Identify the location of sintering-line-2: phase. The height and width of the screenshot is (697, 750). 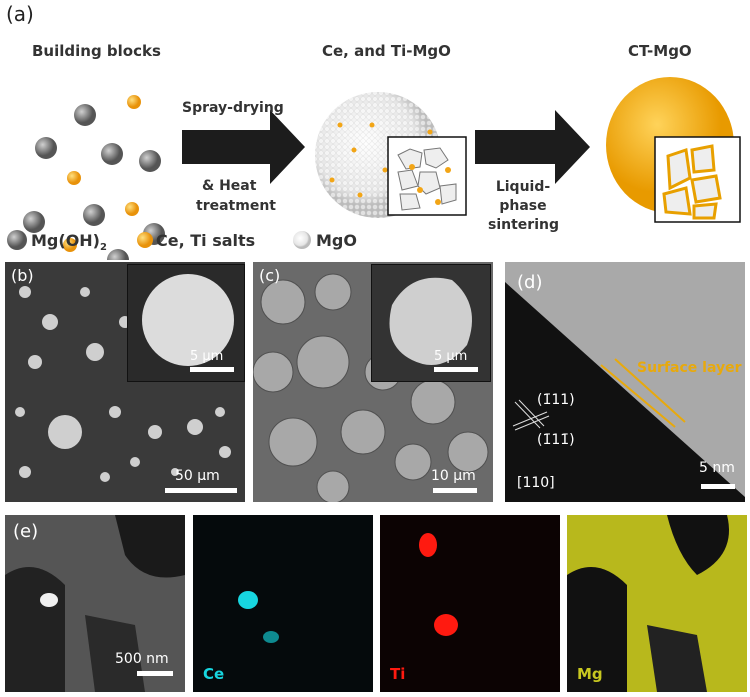
(523, 206).